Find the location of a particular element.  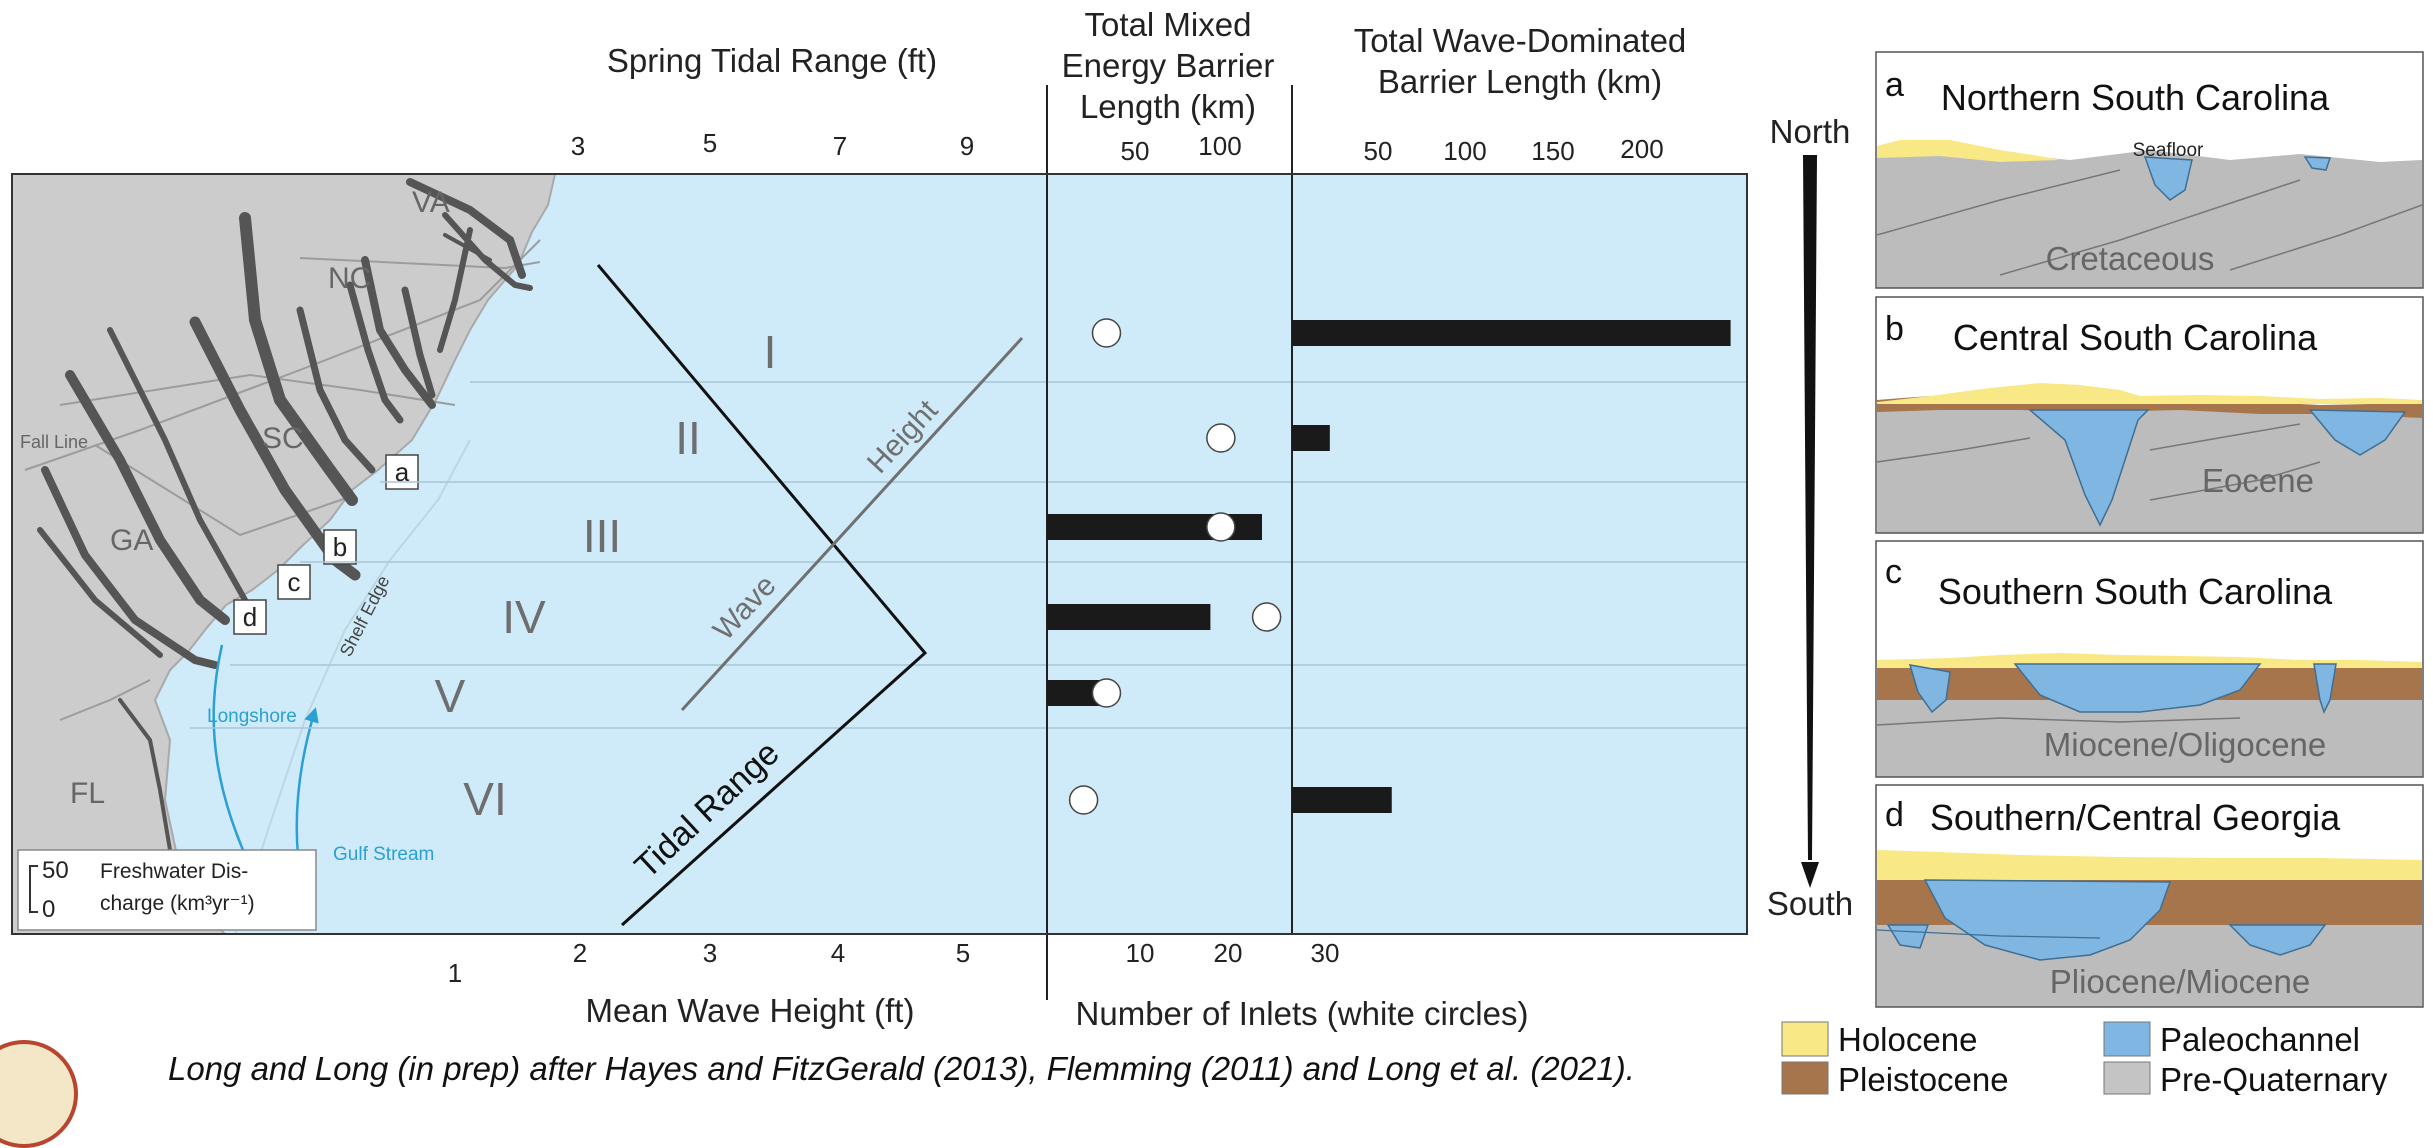

panel-d-title: Southern/Central Georgia is located at coordinates (2135, 817).